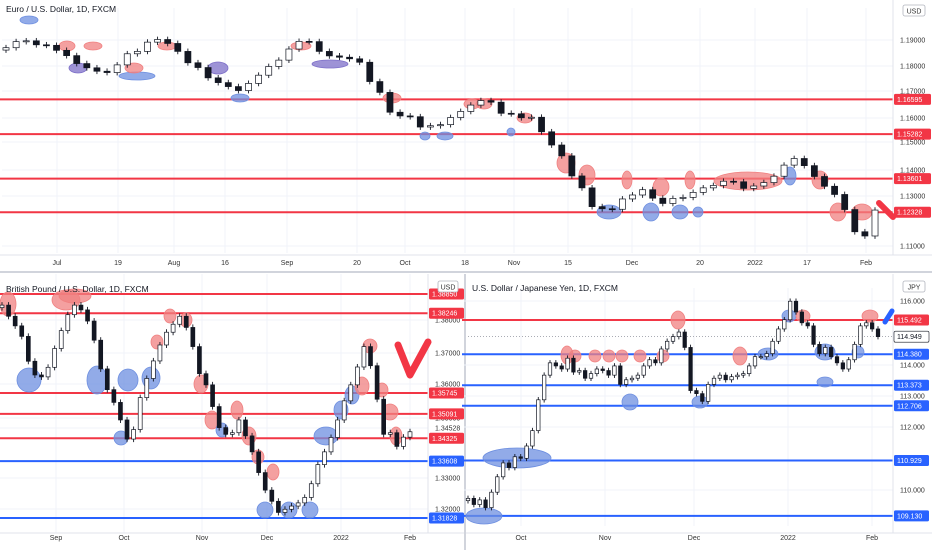 Image resolution: width=932 pixels, height=555 pixels. I want to click on x-tick-label: Sep, so click(287, 263).